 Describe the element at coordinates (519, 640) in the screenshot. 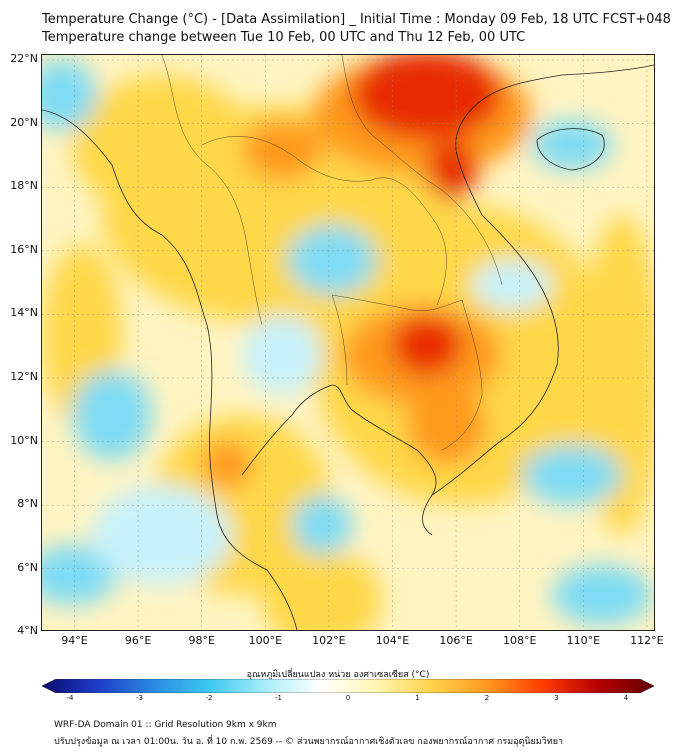

I see `longitude-label: 108°E` at that location.